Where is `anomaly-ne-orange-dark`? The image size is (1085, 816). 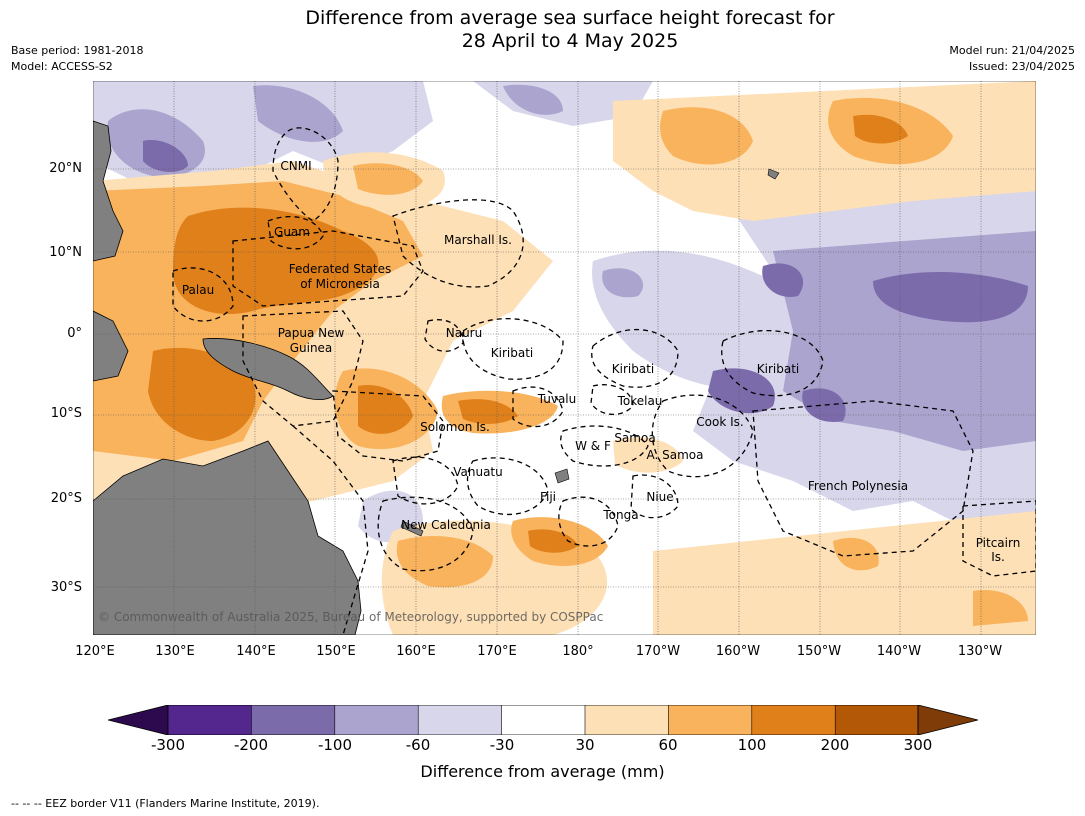
anomaly-ne-orange-dark is located at coordinates (880, 129).